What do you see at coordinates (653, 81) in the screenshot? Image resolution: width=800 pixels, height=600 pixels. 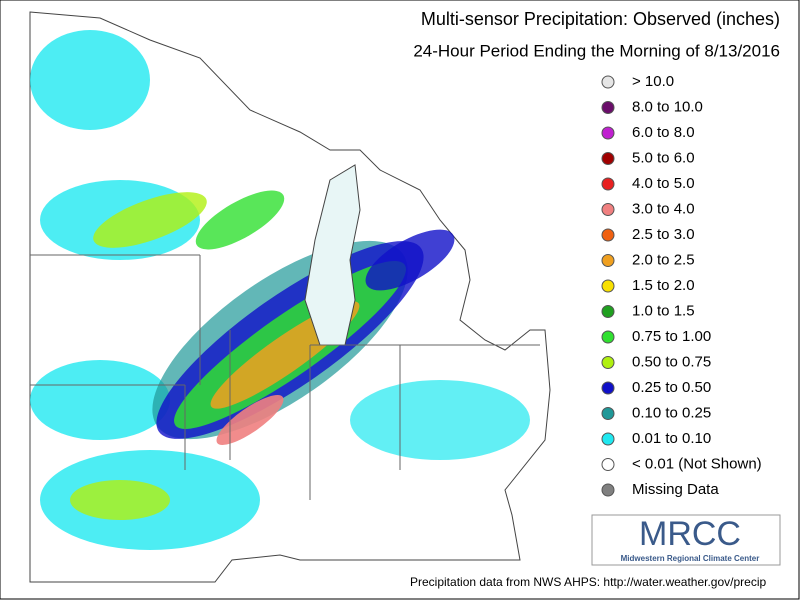 I see `legend-label: > 10.0` at bounding box center [653, 81].